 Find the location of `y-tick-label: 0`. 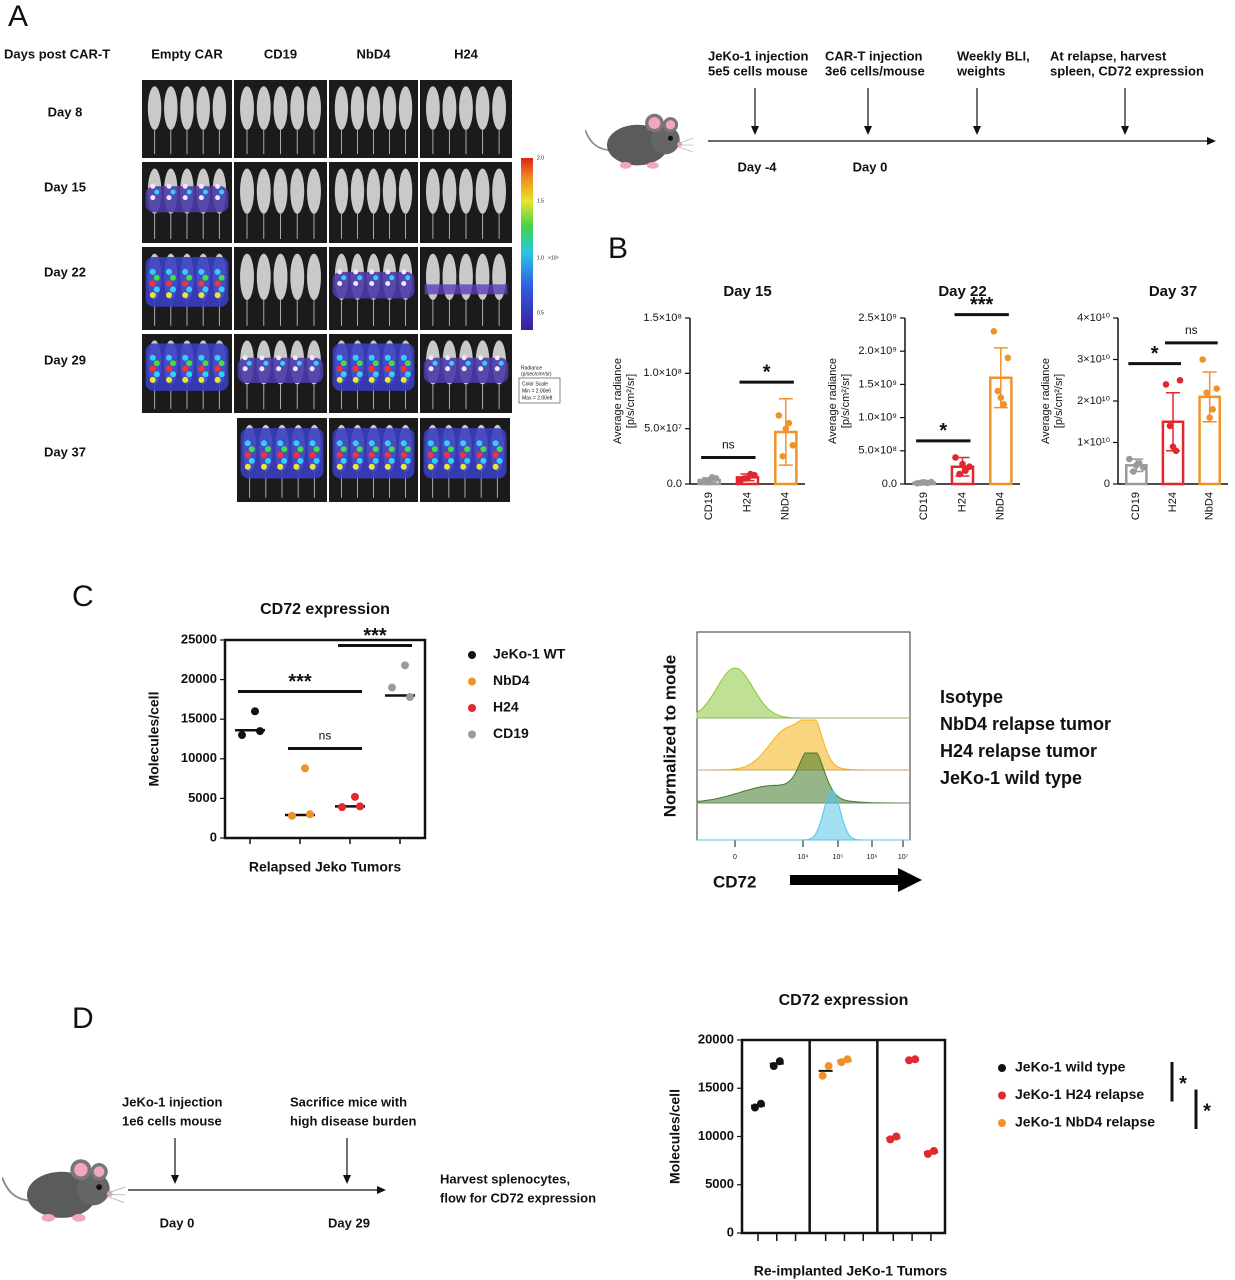

y-tick-label: 0 is located at coordinates (213, 836).